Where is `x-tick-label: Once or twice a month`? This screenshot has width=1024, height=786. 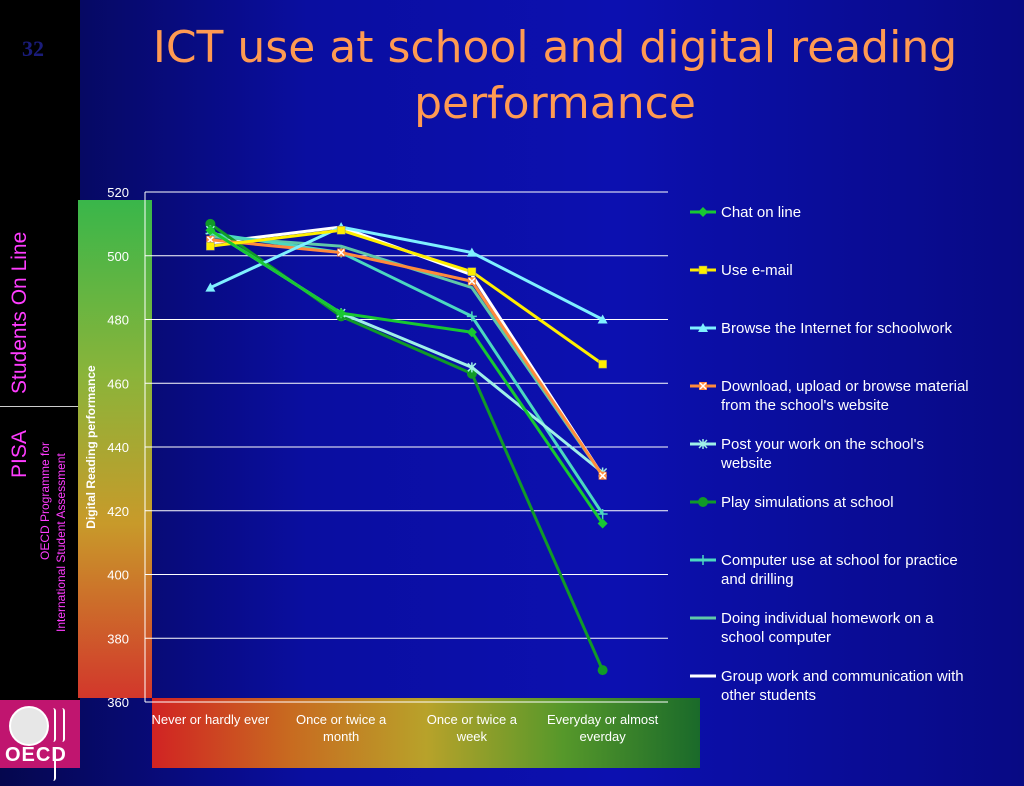
x-tick-label: Once or twice a month is located at coordinates (341, 728).